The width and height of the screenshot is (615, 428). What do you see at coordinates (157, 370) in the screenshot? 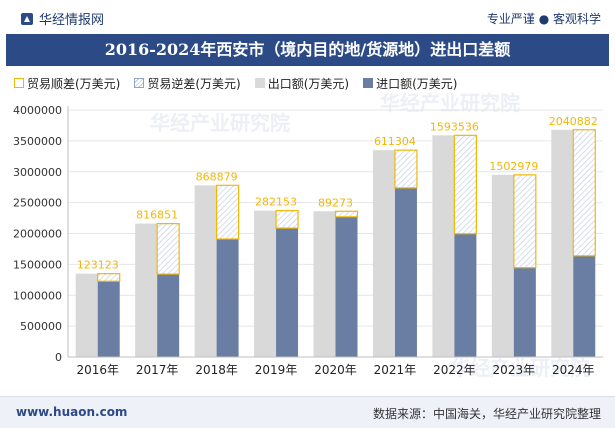
I see `x-tick-label: 2017年` at bounding box center [157, 370].